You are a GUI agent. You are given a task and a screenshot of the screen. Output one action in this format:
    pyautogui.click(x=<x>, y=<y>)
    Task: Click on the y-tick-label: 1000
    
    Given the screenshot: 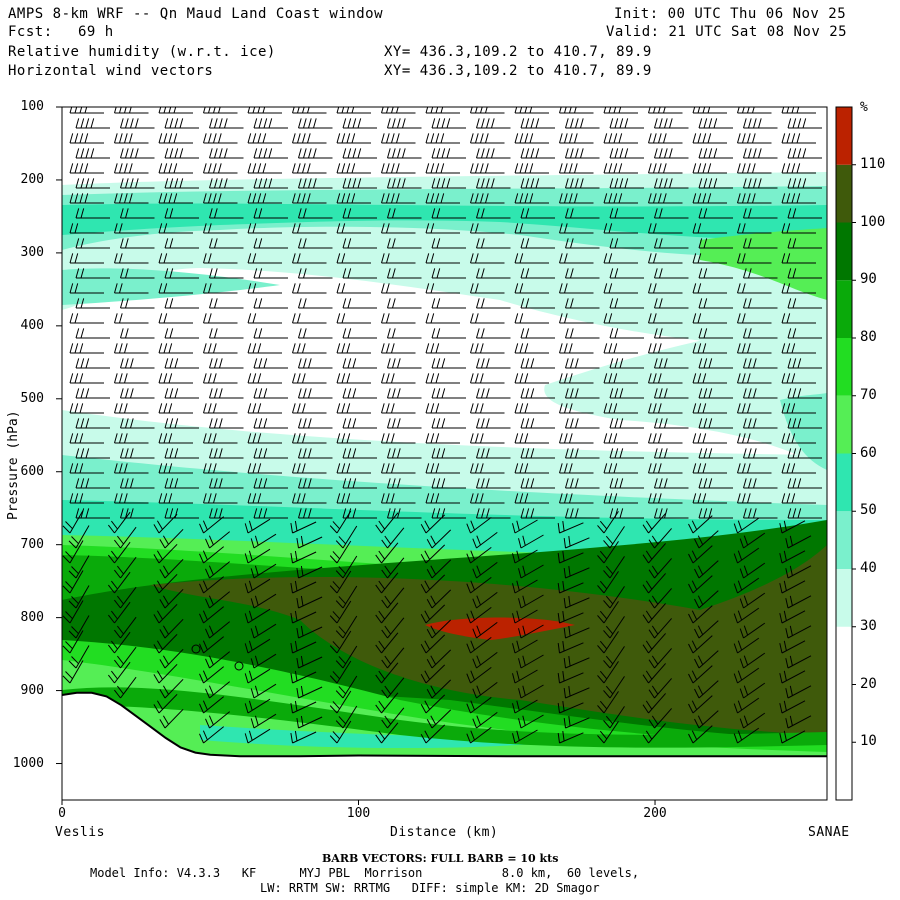 What is the action you would take?
    pyautogui.click(x=28, y=763)
    